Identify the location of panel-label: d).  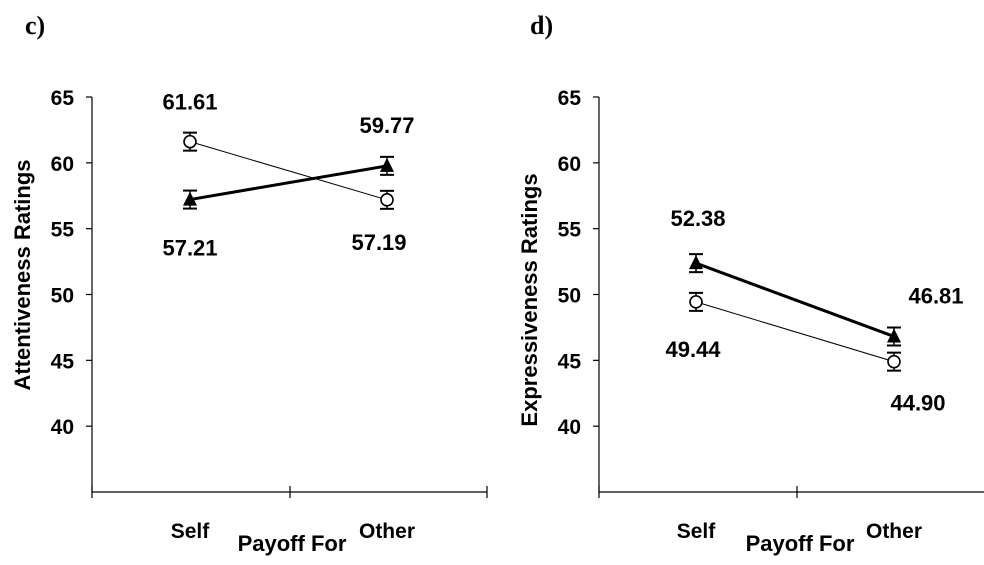
(541, 25).